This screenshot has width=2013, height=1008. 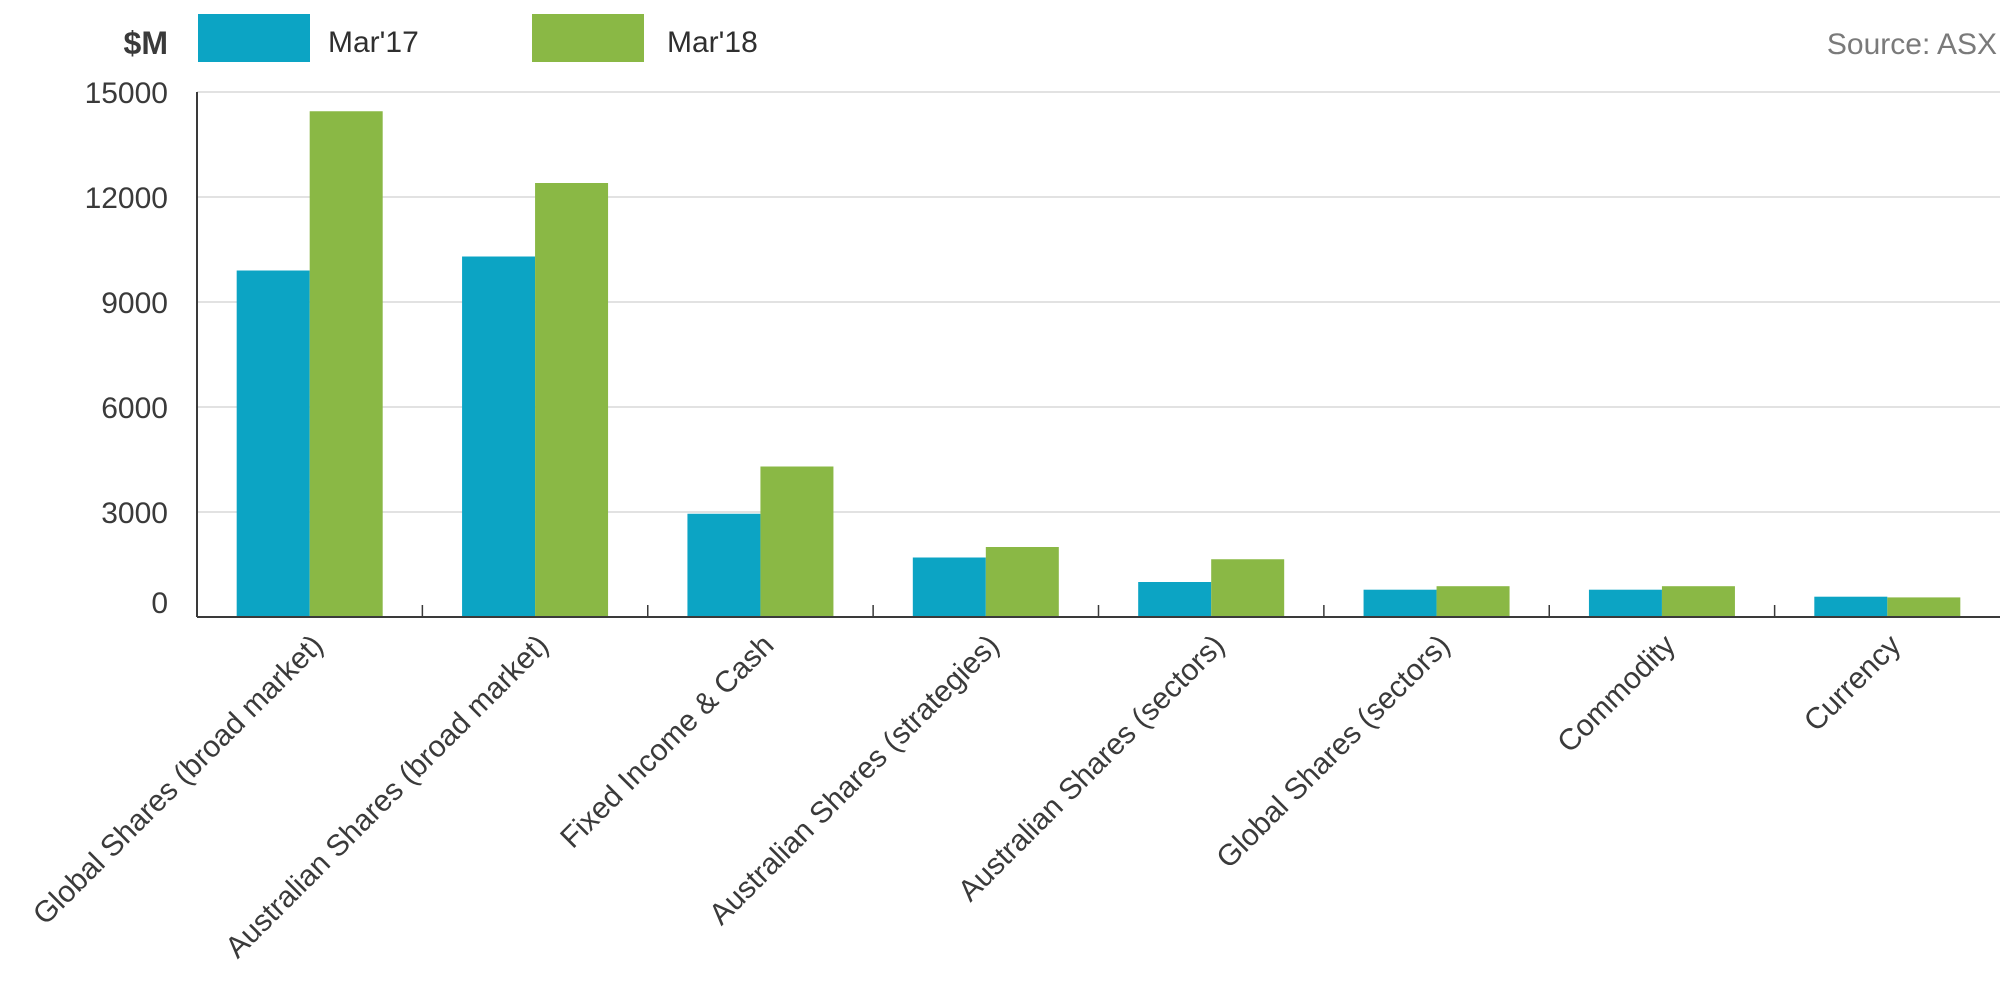 I want to click on x-category-label: Currency, so click(x=1852, y=683).